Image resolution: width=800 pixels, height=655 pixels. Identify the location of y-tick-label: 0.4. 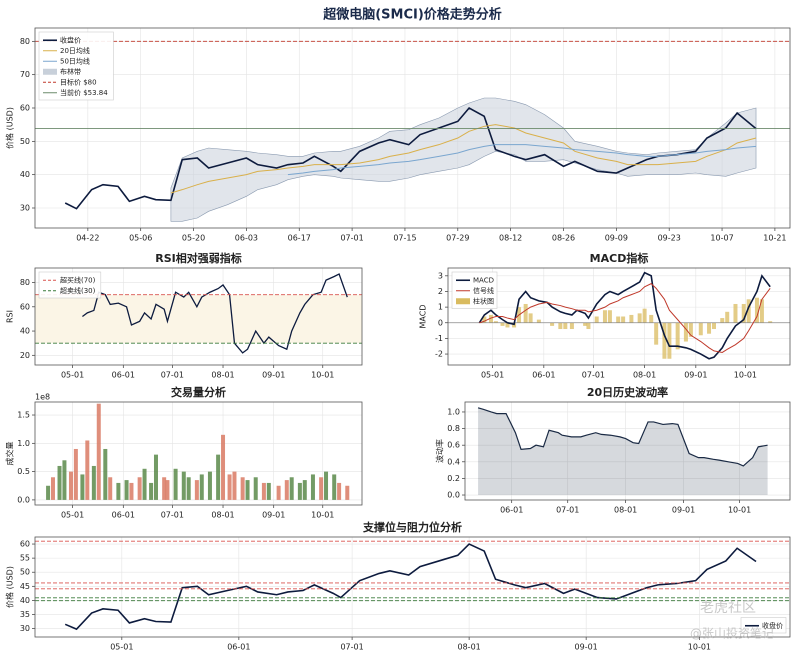
(453, 461).